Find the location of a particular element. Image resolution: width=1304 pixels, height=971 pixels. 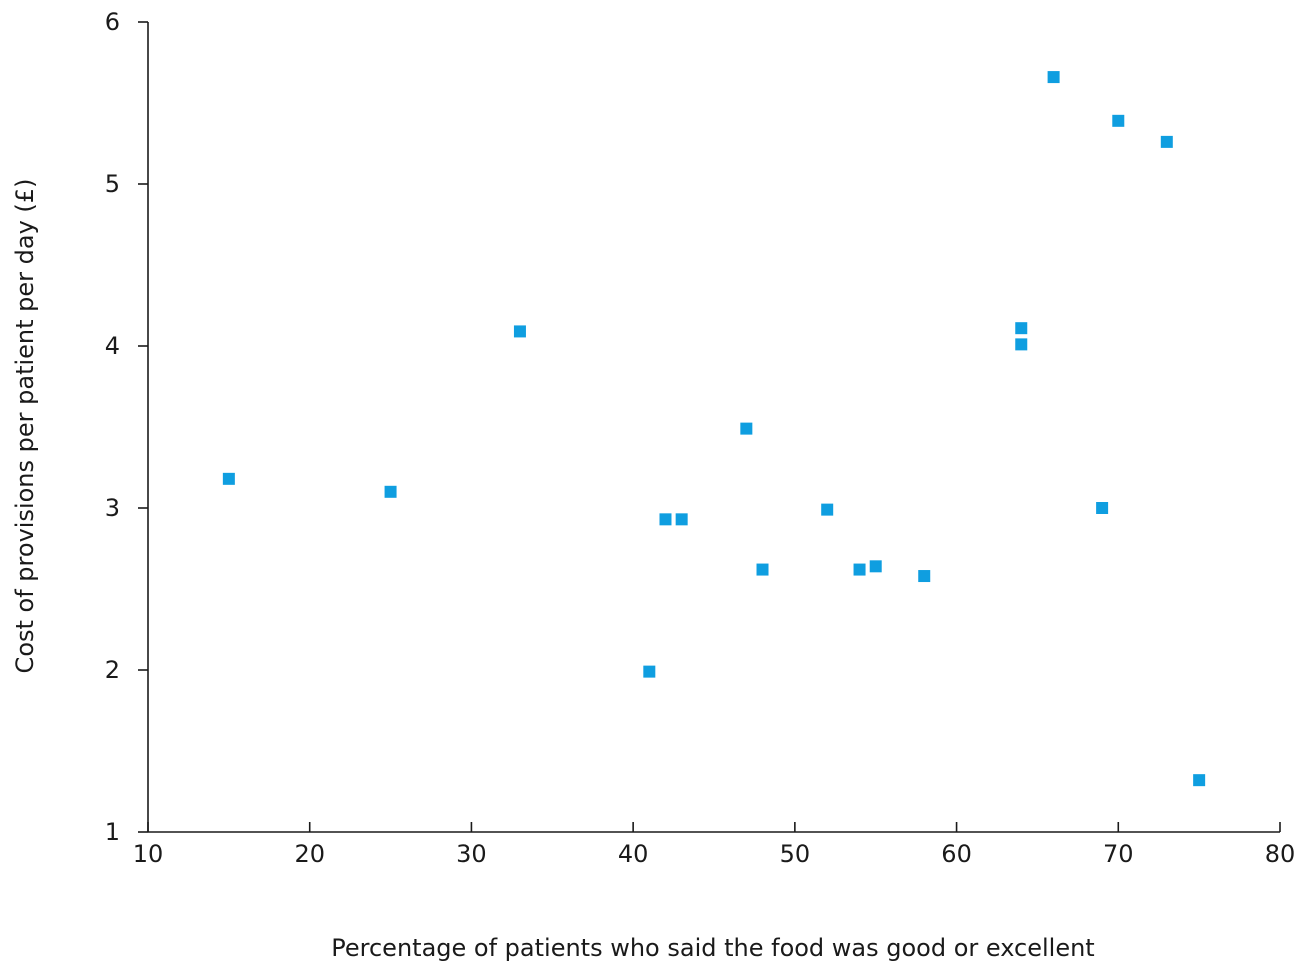

x-axis-ticks: 10 20 30 40 50 60 70 80 is located at coordinates (714, 845).